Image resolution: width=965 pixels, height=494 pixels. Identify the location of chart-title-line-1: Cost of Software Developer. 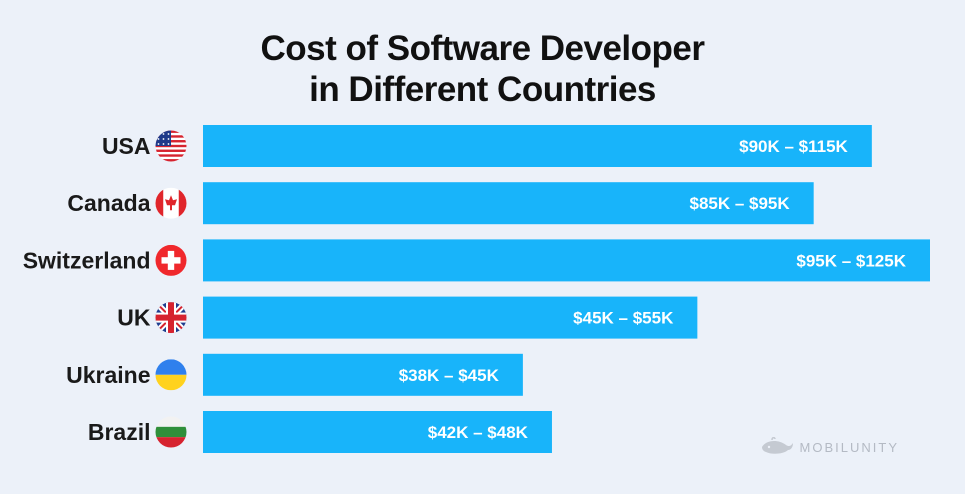
(482, 48).